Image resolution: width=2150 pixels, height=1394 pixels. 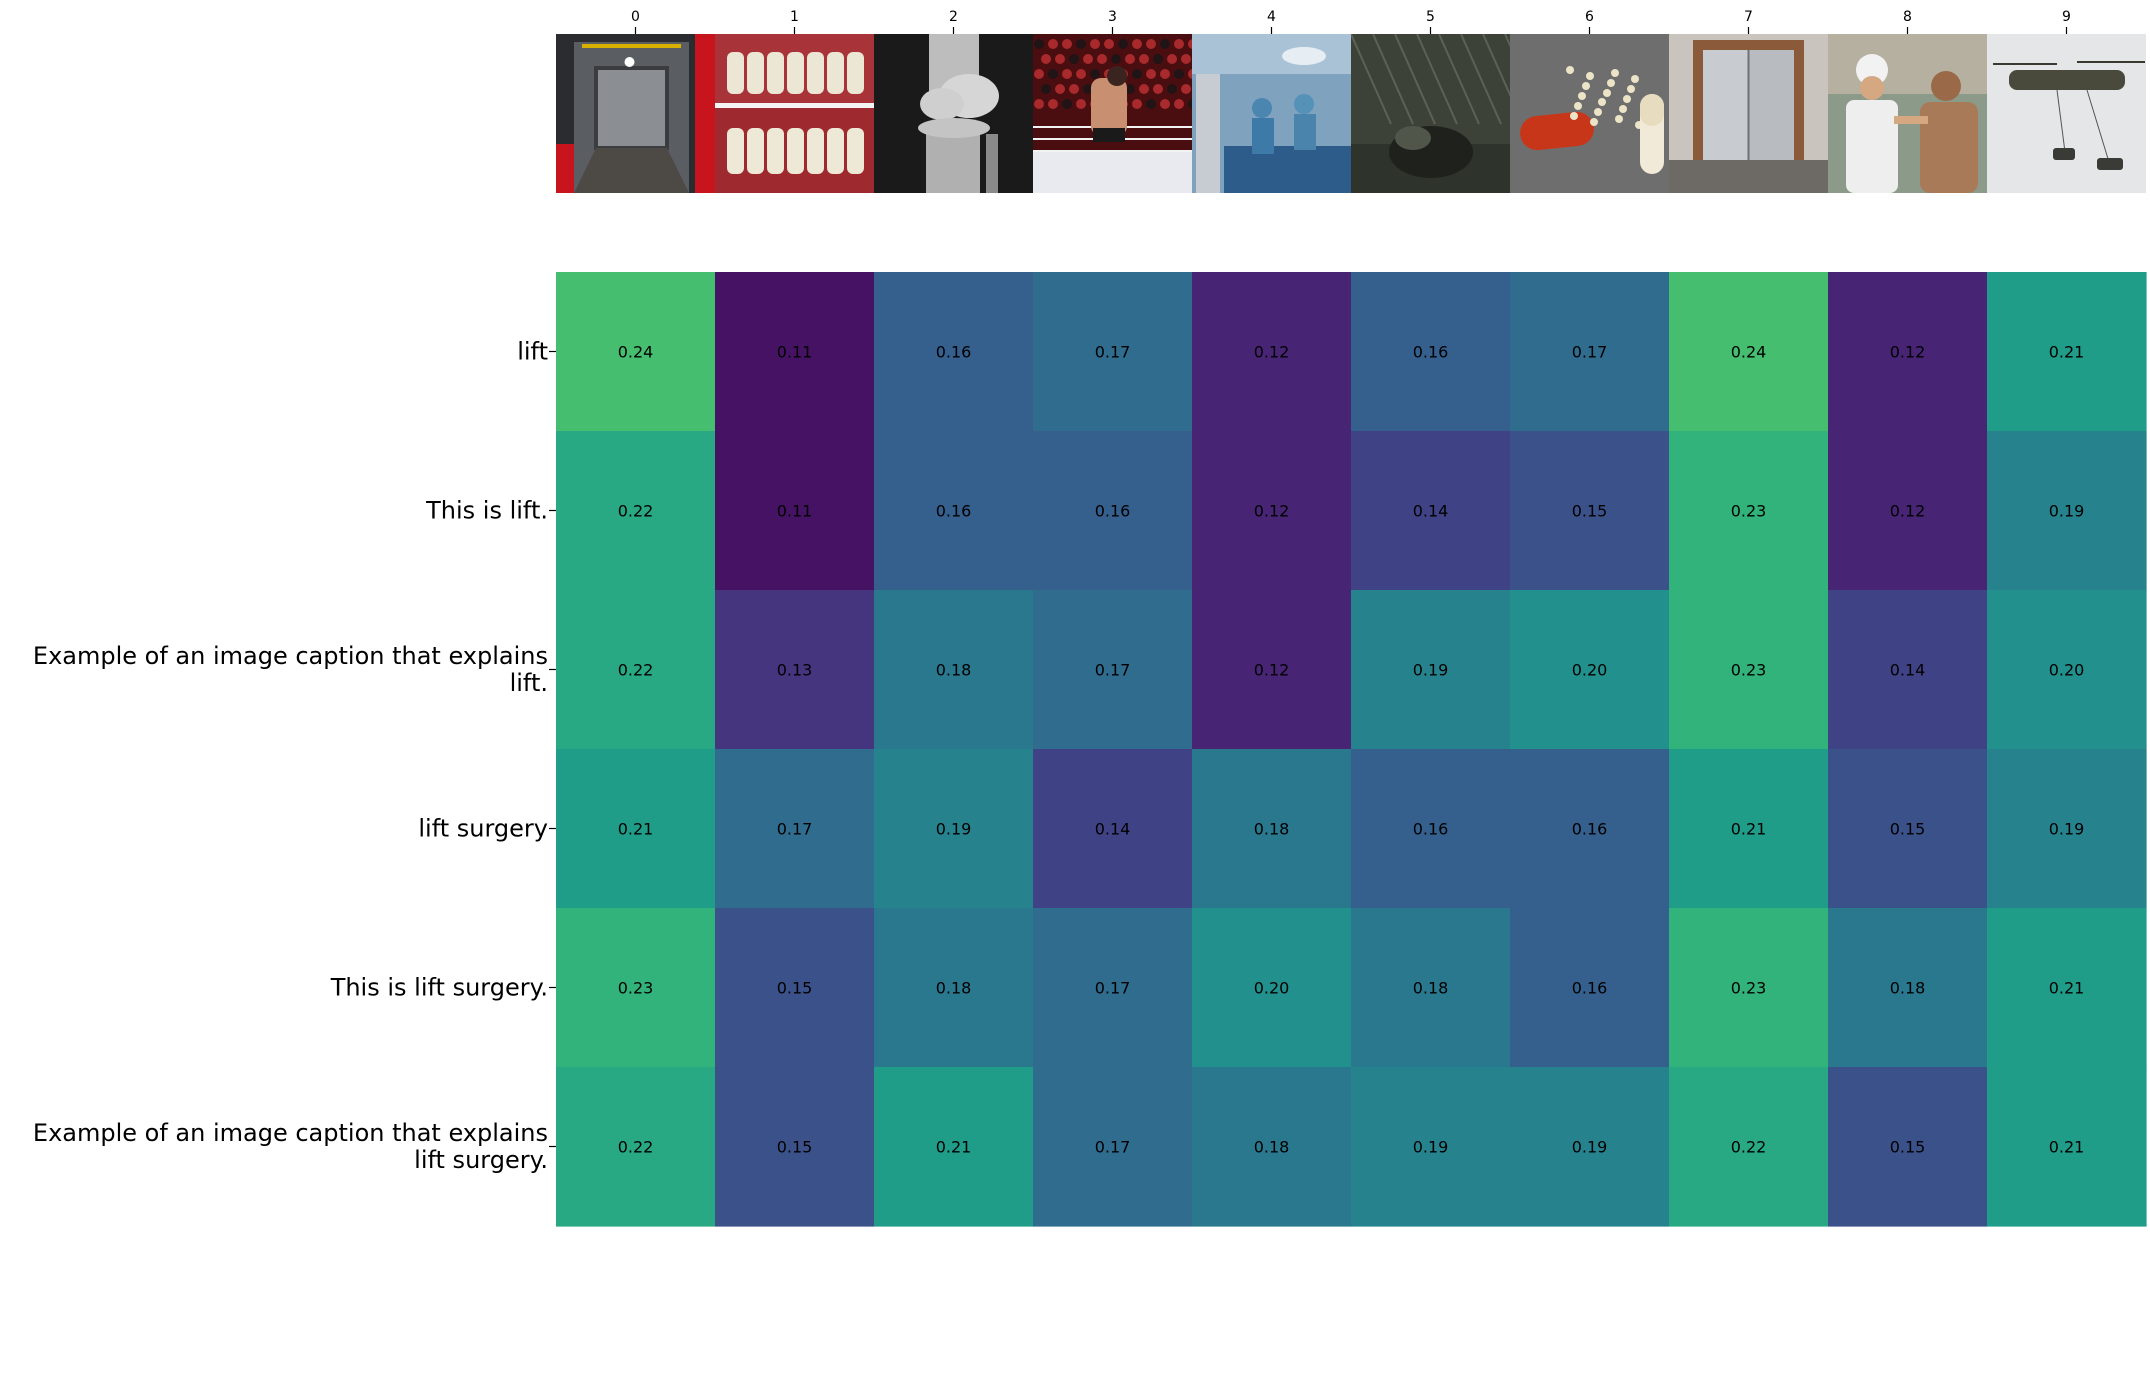 I want to click on dark-creature-scene-photo, so click(x=1430, y=113).